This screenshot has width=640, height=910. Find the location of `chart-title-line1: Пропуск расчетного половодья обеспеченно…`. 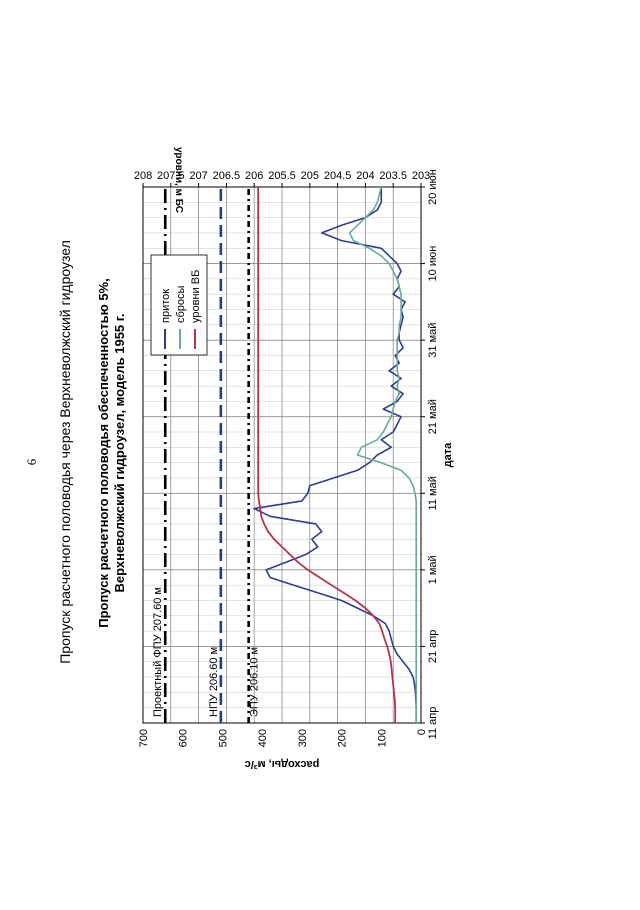

chart-title-line1: Пропуск расчетного половодья обеспеченно… is located at coordinates (103, 452).